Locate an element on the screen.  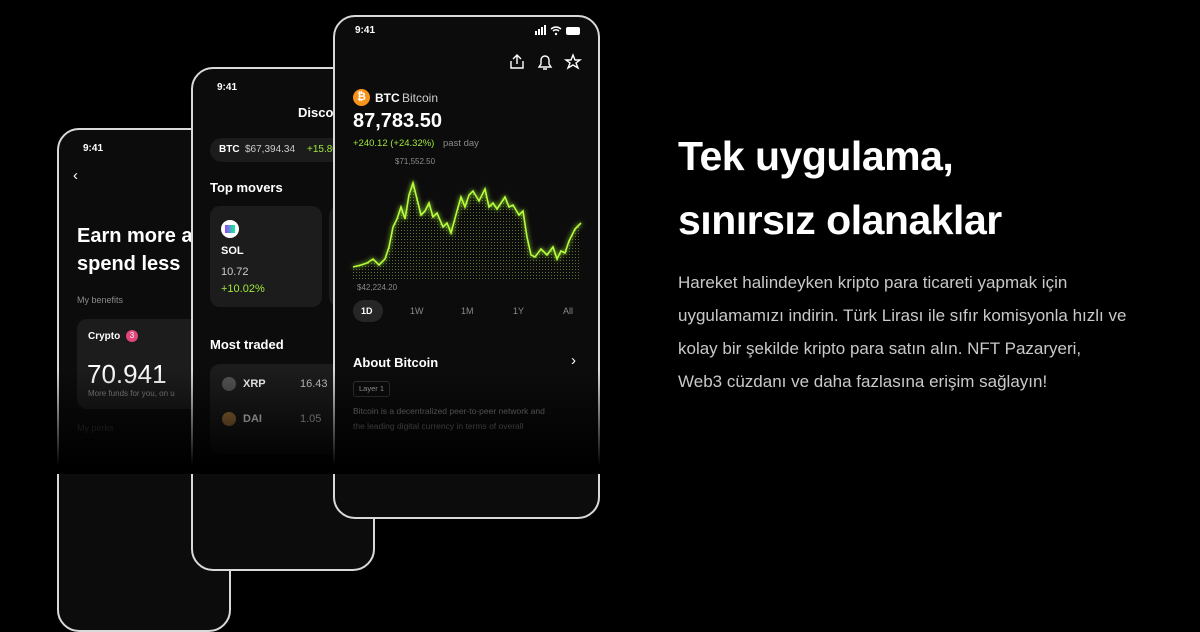
price: 87,783.50 is located at coordinates (397, 121).